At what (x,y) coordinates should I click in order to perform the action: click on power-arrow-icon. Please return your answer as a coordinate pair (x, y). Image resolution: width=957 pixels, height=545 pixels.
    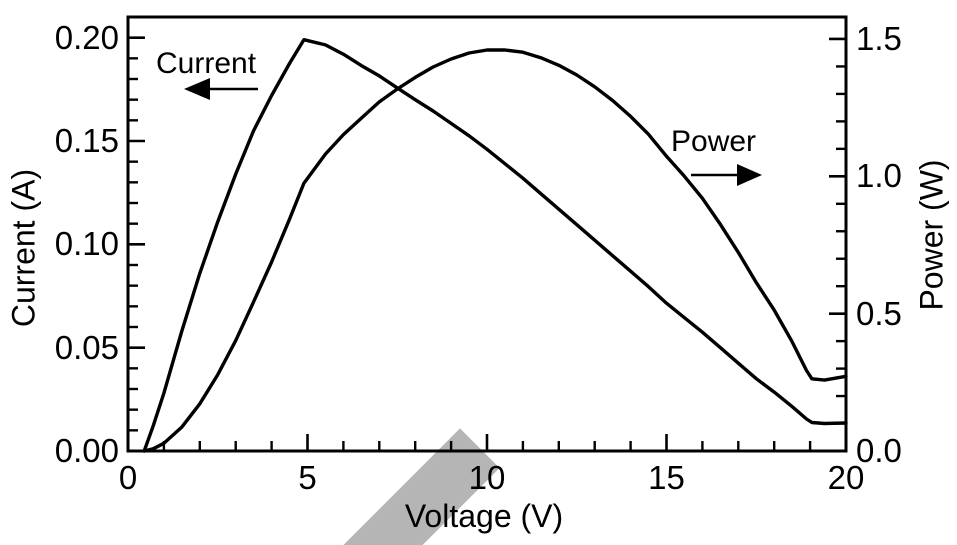
    Looking at the image, I should click on (749, 175).